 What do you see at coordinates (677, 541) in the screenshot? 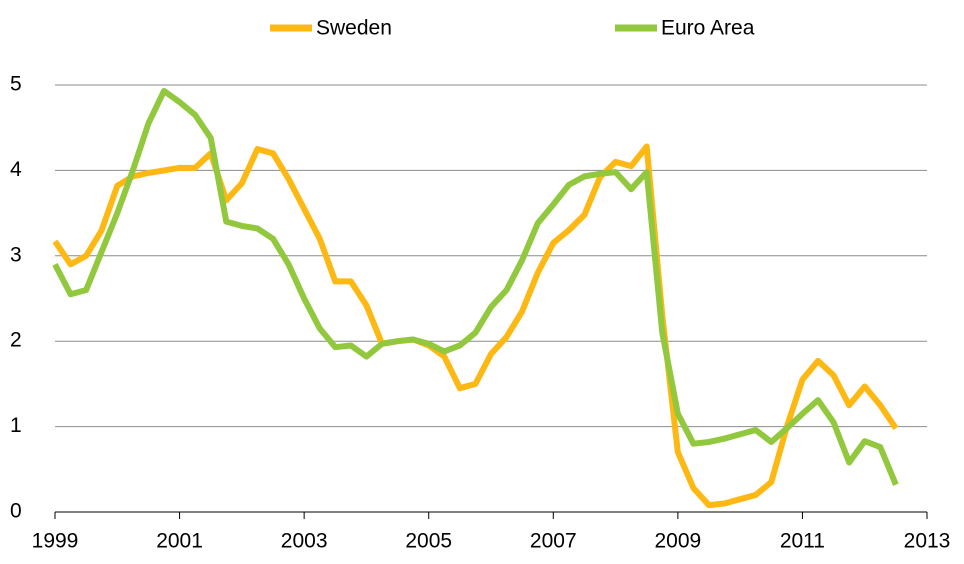
I see `x-tick-label: 2009` at bounding box center [677, 541].